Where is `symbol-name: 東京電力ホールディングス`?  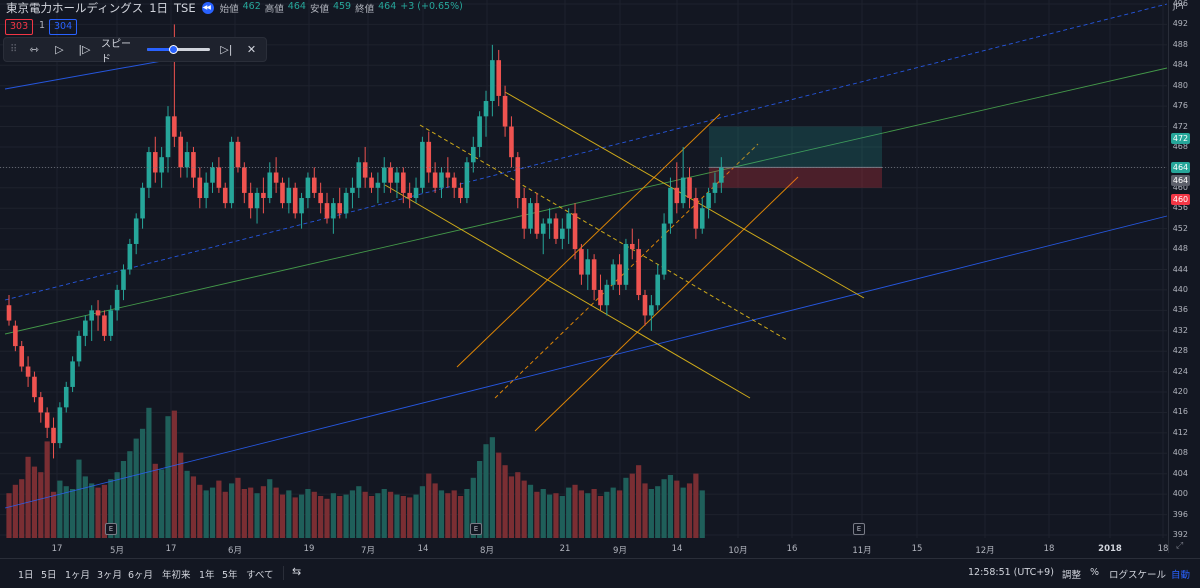 symbol-name: 東京電力ホールディングス is located at coordinates (75, 8).